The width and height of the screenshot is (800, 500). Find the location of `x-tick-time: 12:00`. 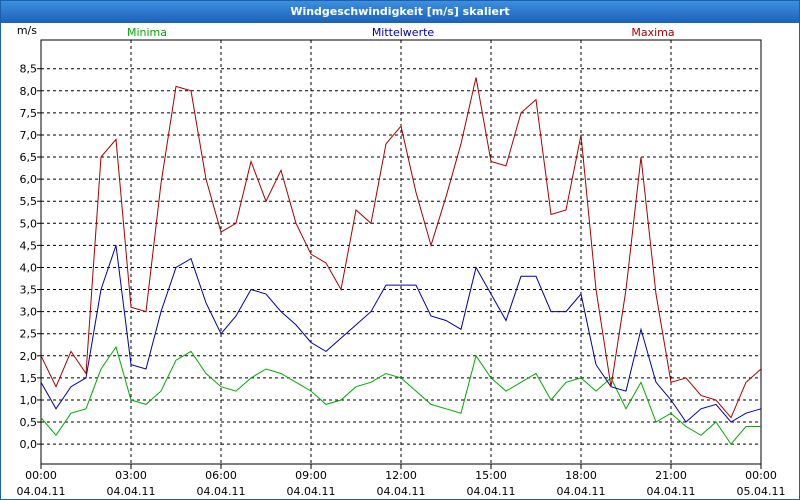

x-tick-time: 12:00 is located at coordinates (401, 475).